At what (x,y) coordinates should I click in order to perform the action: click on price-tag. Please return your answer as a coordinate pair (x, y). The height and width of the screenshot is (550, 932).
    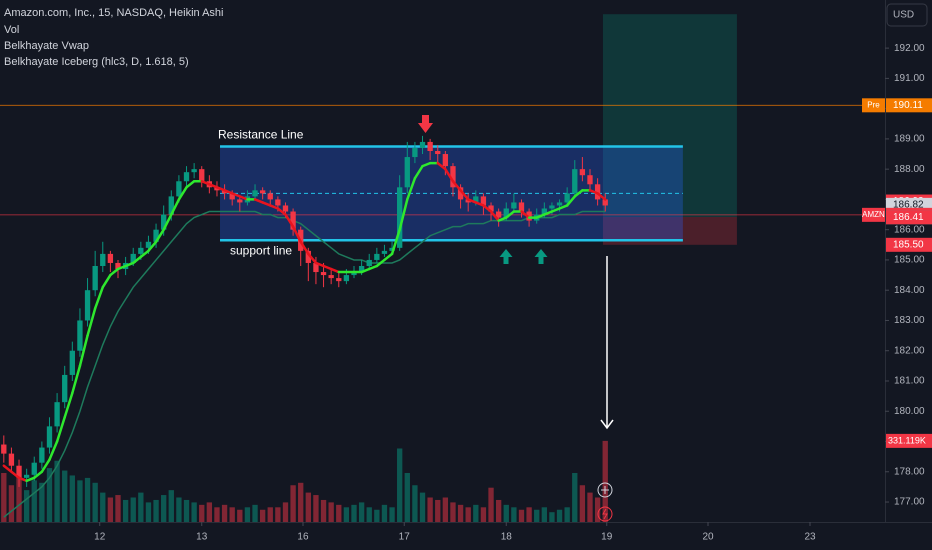
    Looking at the image, I should click on (909, 217).